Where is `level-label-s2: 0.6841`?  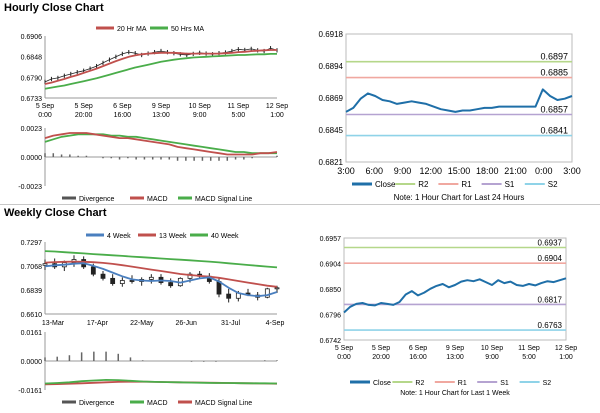
level-label-s2: 0.6841 is located at coordinates (554, 131).